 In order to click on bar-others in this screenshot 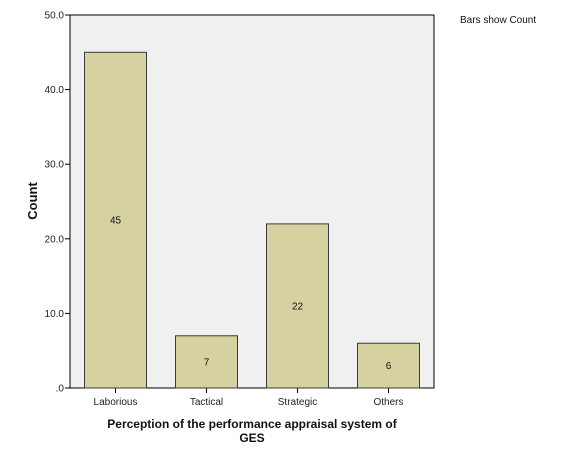, I will do `click(388, 365)`.